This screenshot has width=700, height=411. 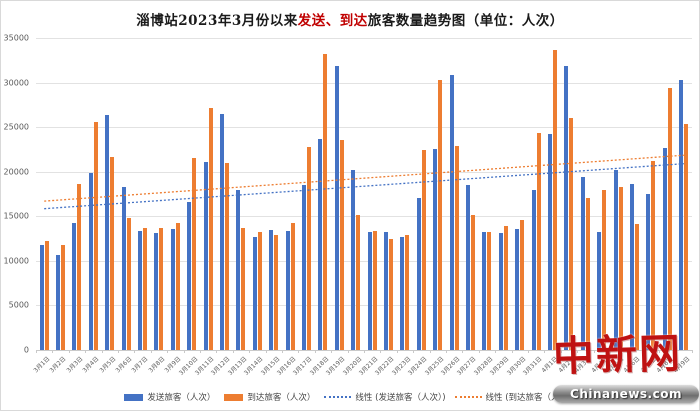 What do you see at coordinates (617, 355) in the screenshot?
I see `chinanews-logo-watermark: 中新网` at bounding box center [617, 355].